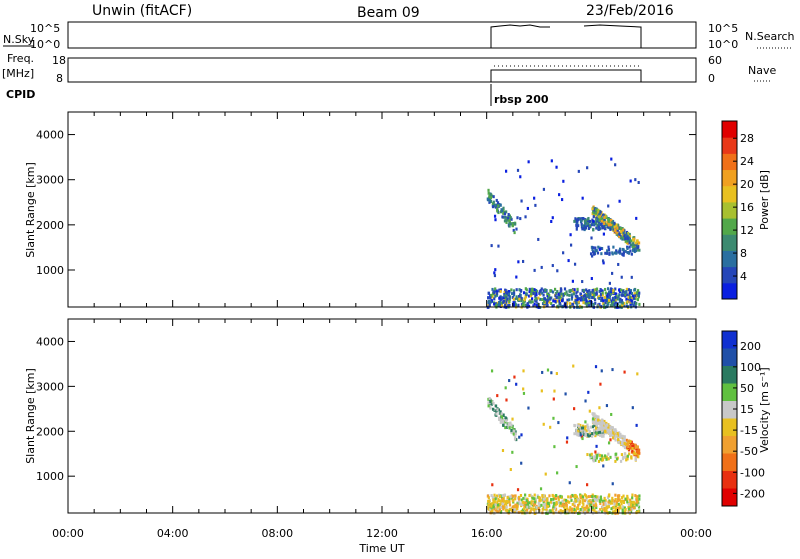 This screenshot has width=800, height=559. I want to click on power-ytick-label: 4000, so click(50, 135).